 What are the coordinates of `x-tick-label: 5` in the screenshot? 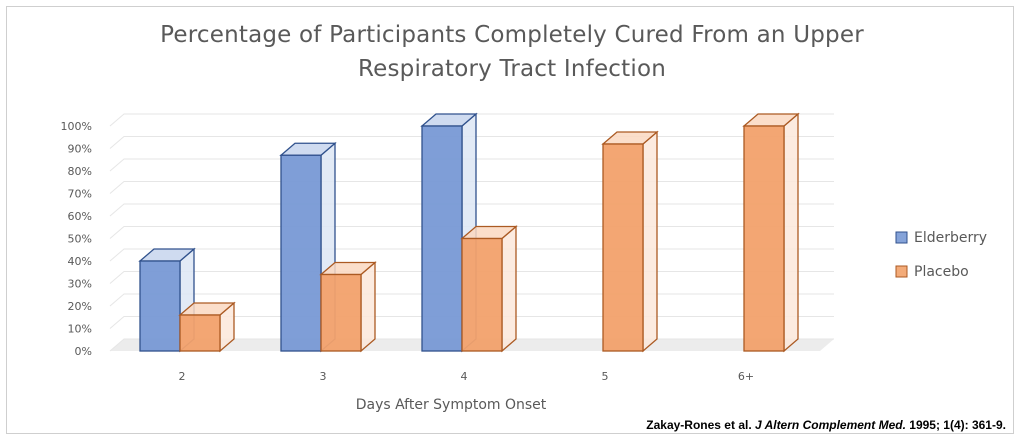 It's located at (605, 376).